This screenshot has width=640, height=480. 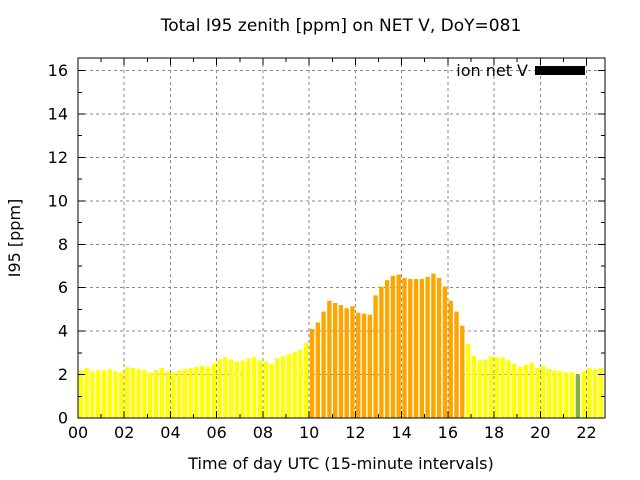 I want to click on bar-2015, so click(x=549, y=393).